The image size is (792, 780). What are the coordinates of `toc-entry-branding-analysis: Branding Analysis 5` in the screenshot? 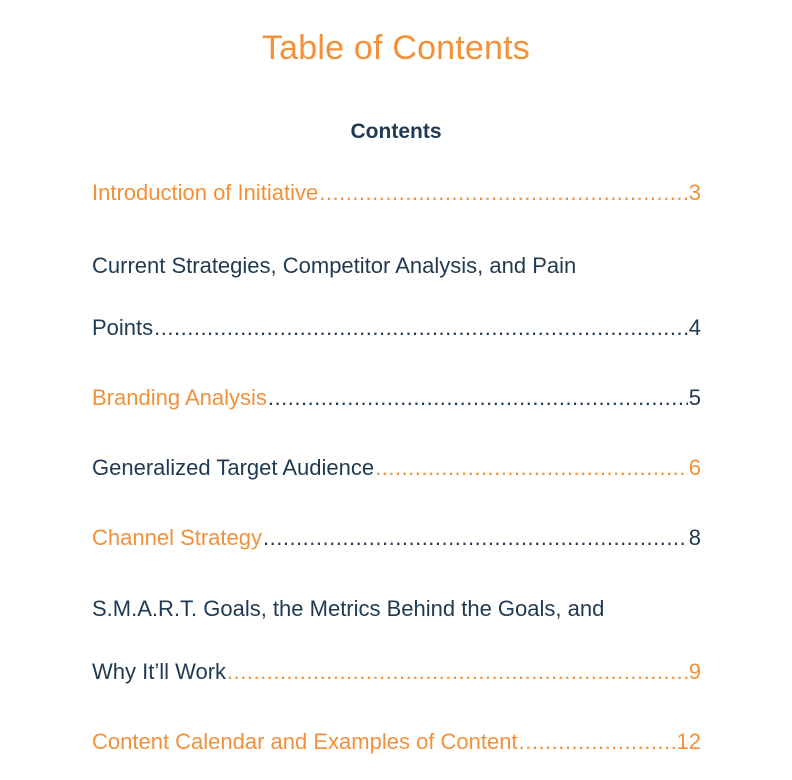 It's located at (396, 398).